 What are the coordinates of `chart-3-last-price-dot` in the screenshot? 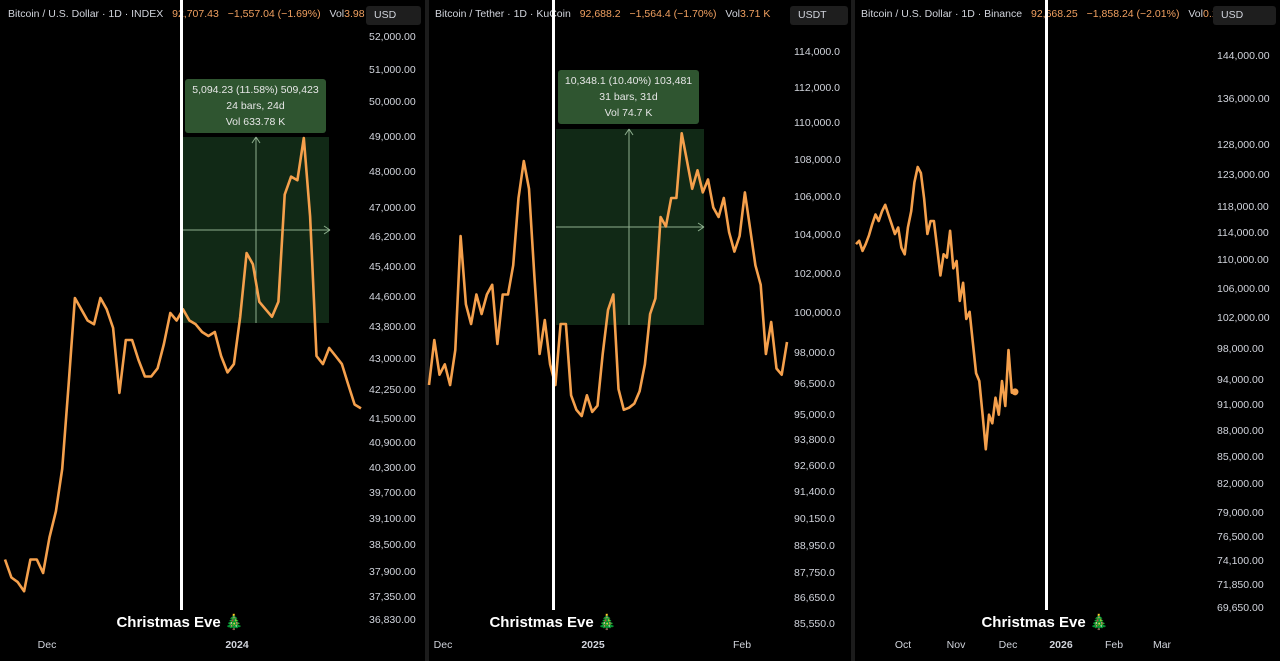 It's located at (1015, 392).